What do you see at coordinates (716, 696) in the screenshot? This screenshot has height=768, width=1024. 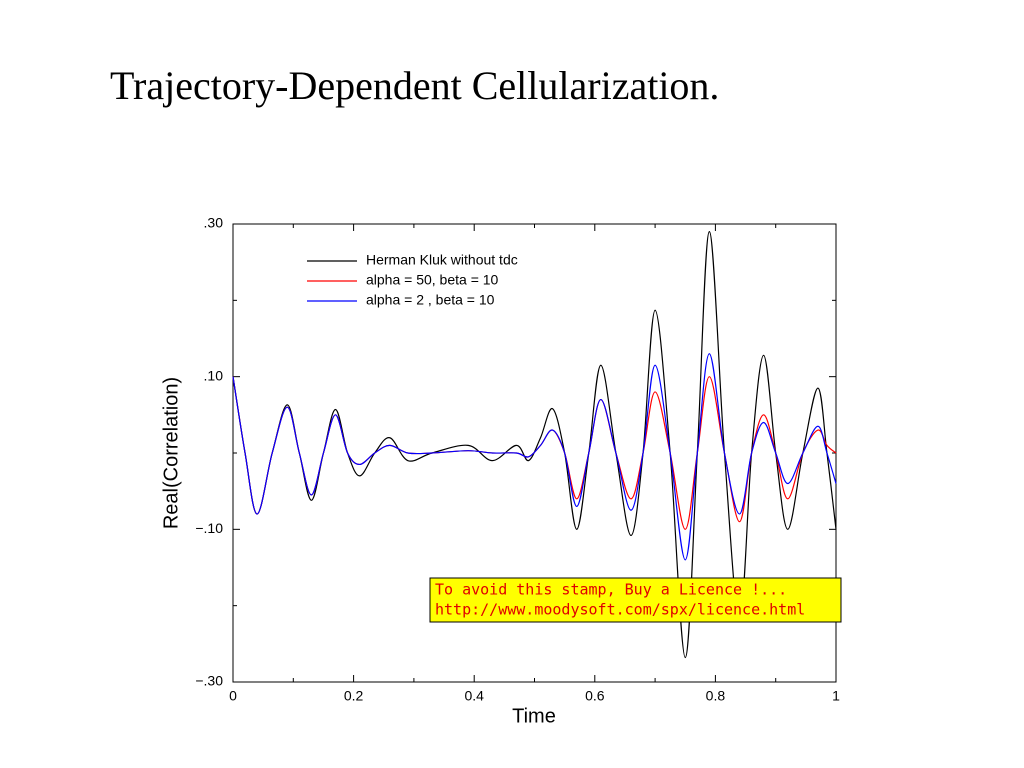 I see `x-tick-label: 0.8` at bounding box center [716, 696].